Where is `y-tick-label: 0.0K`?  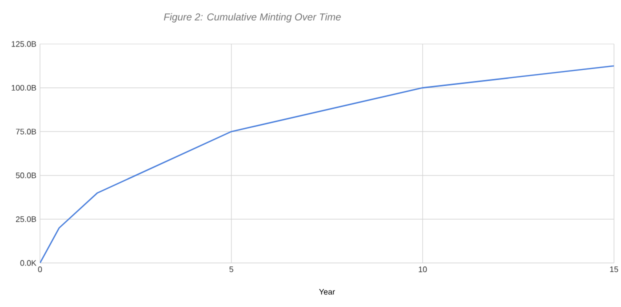 y-tick-label: 0.0K is located at coordinates (28, 263).